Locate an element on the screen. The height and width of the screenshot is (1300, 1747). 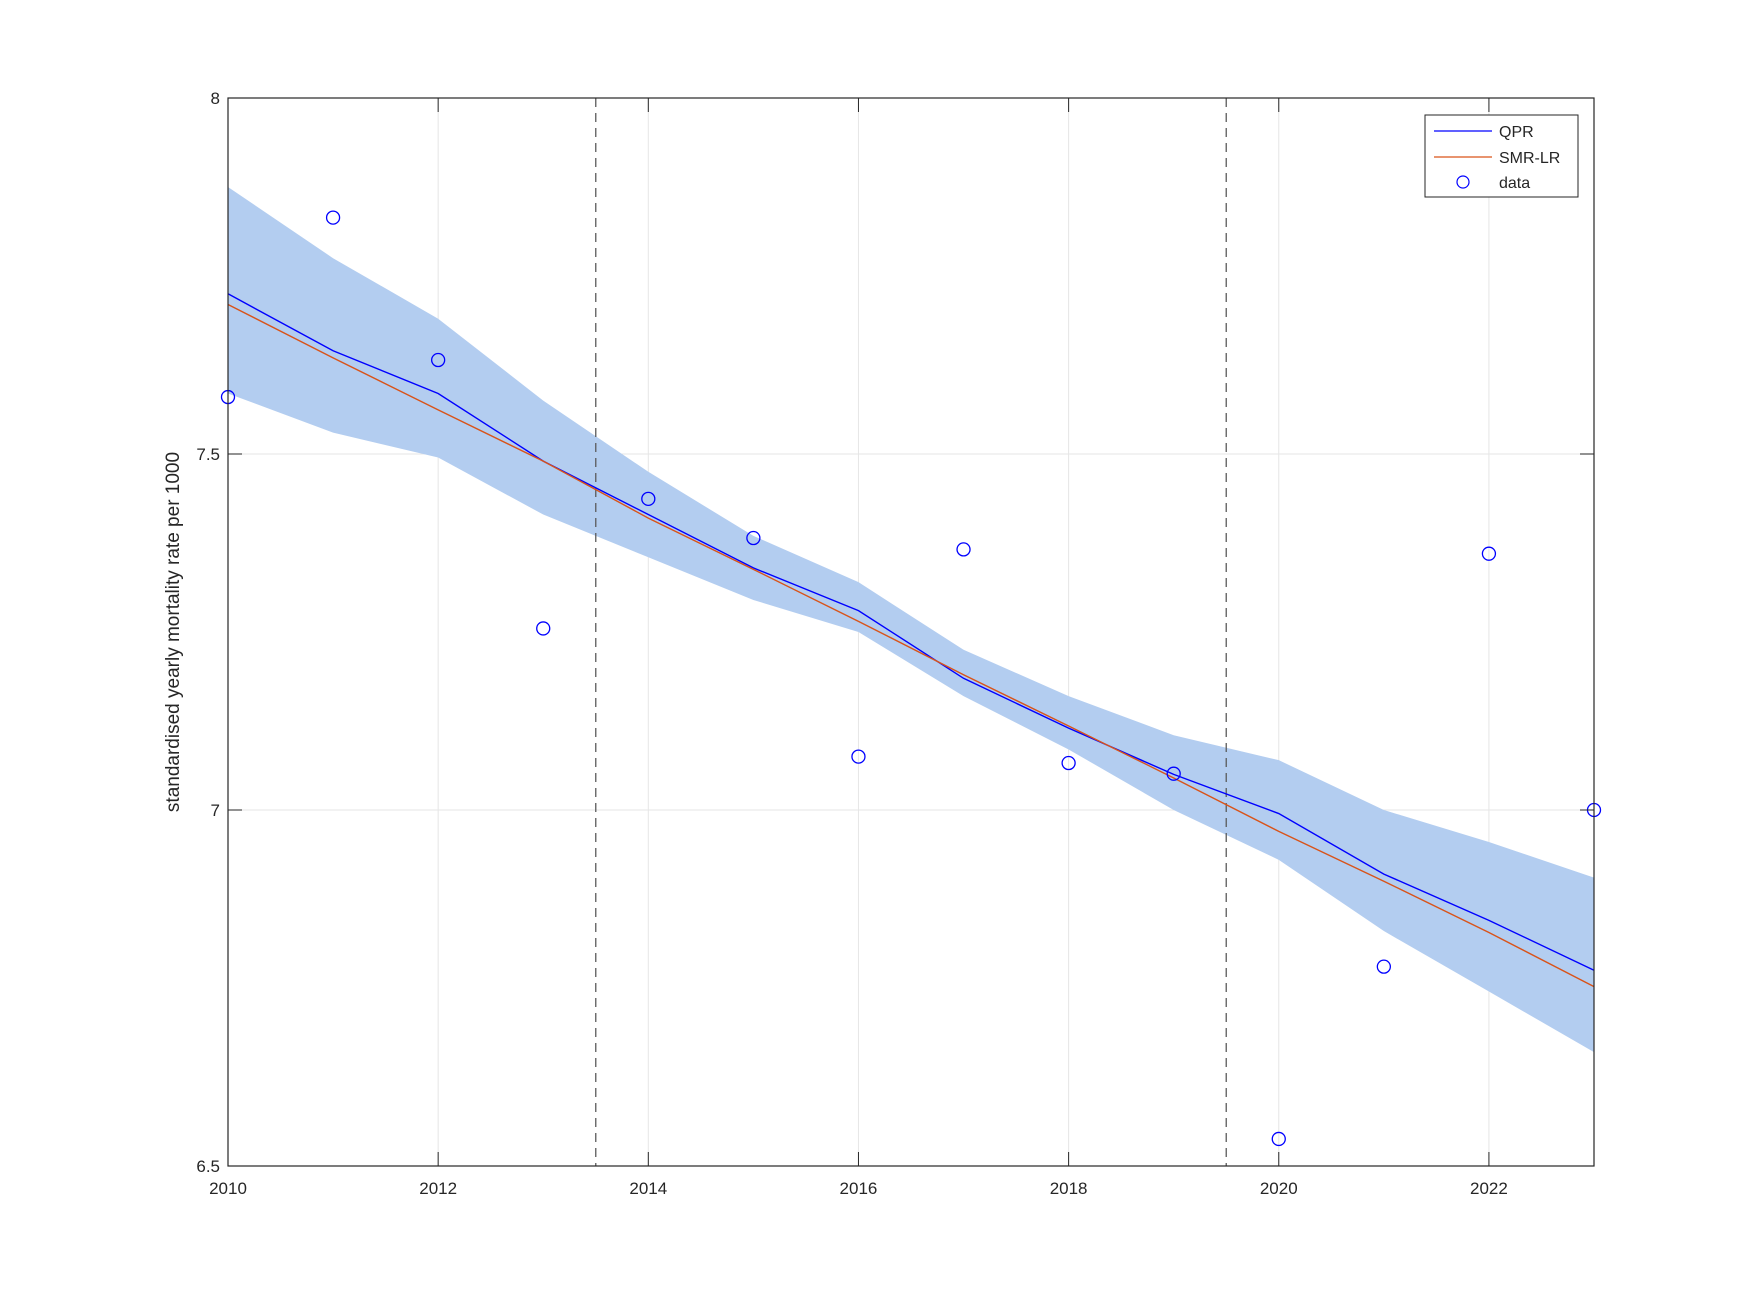
legend-label-data: data is located at coordinates (1514, 183).